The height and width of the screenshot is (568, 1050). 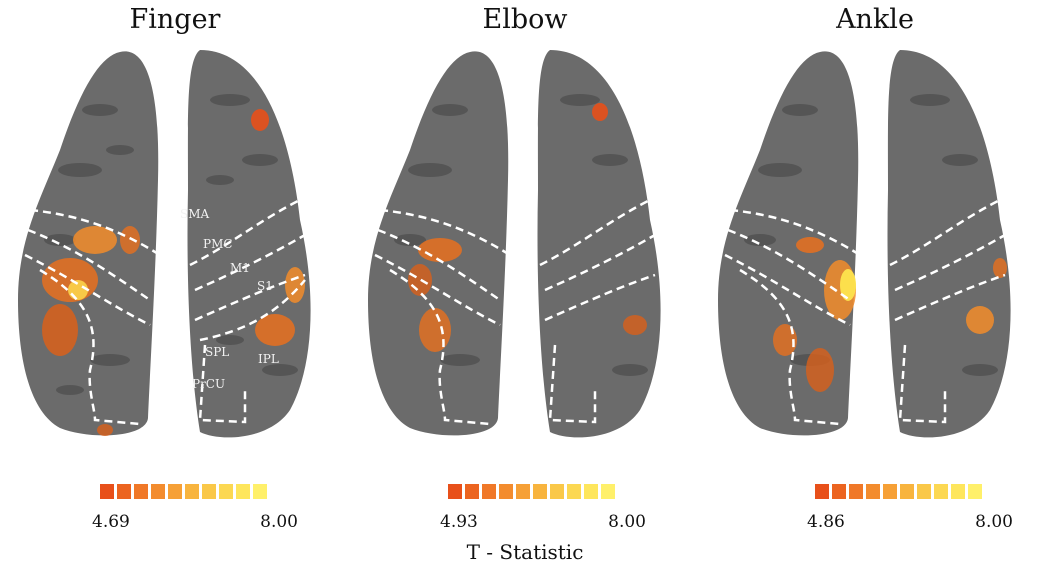 What do you see at coordinates (195, 514) in the screenshot?
I see `colorbar-finger: 4.69 8.00` at bounding box center [195, 514].